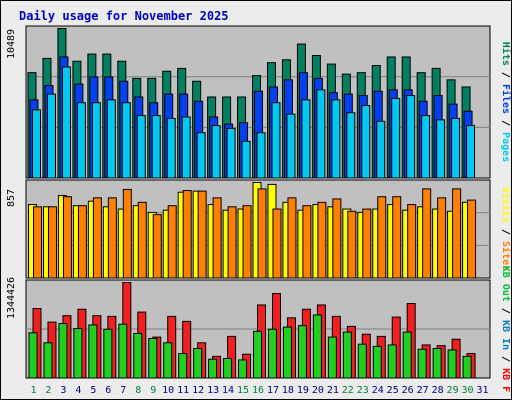 The width and height of the screenshot is (512, 400). What do you see at coordinates (438, 390) in the screenshot?
I see `x-label-day-28: 28` at bounding box center [438, 390].